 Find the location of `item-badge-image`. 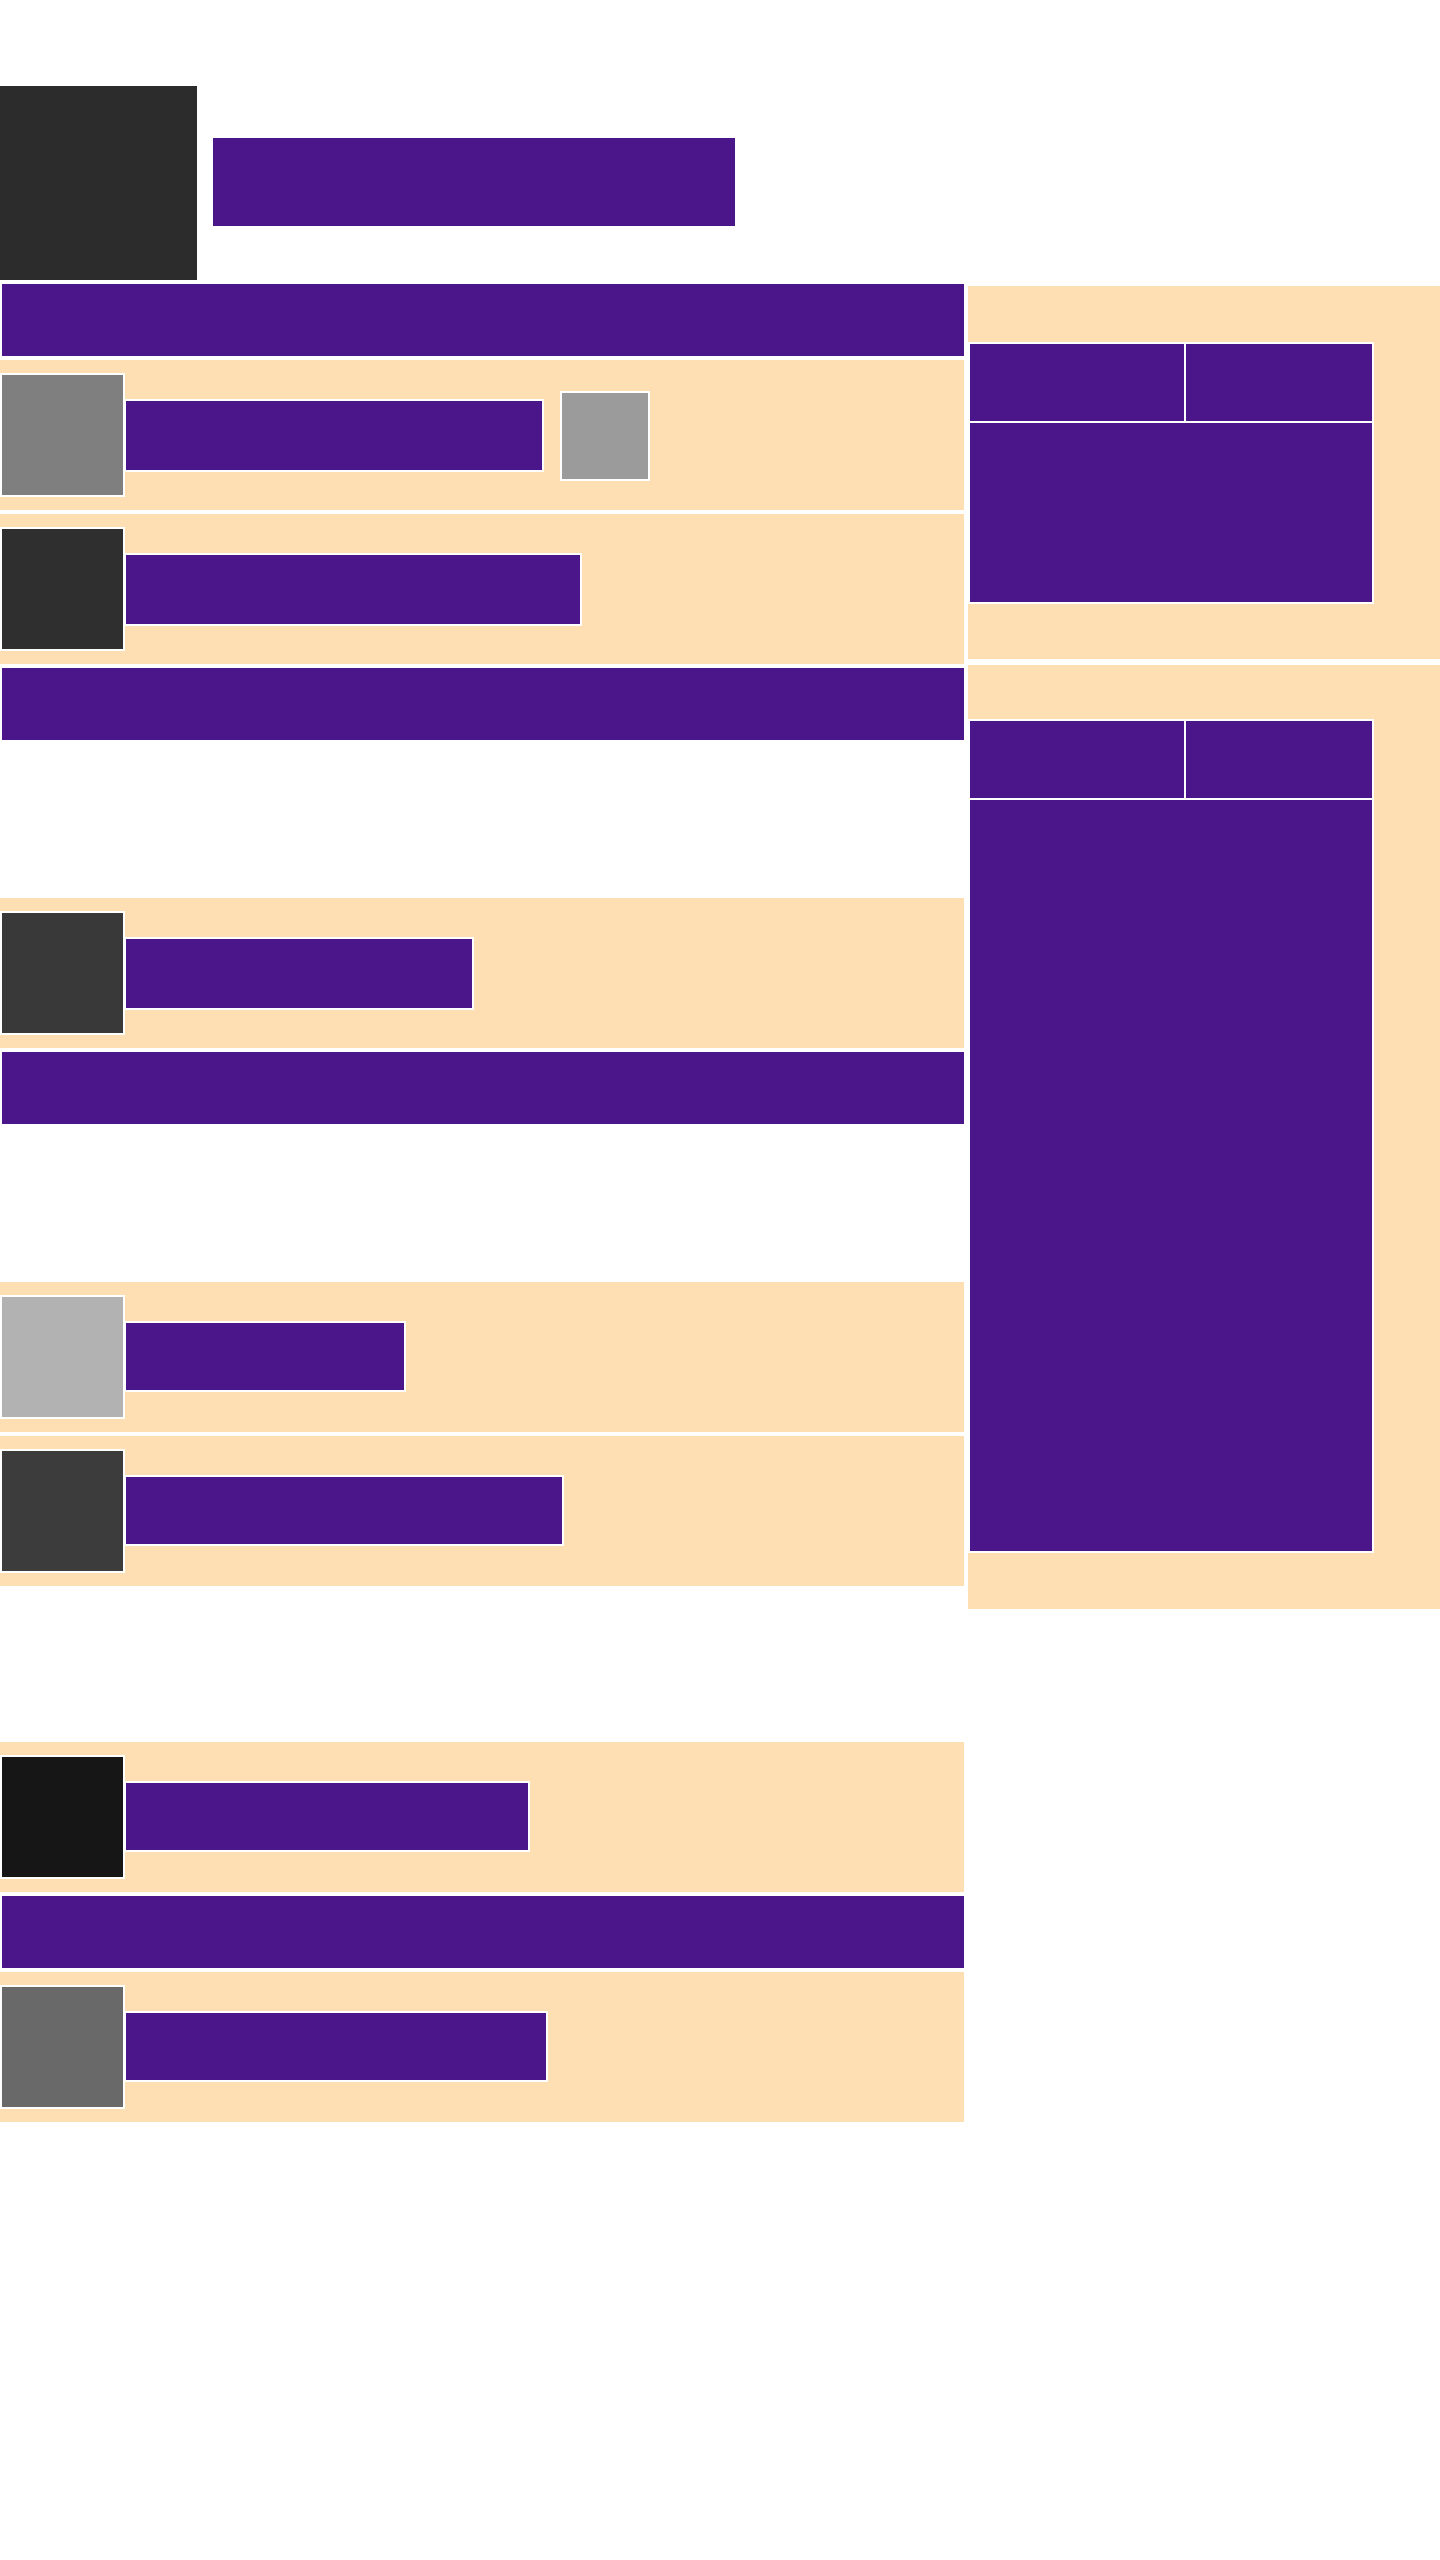

item-badge-image is located at coordinates (605, 436).